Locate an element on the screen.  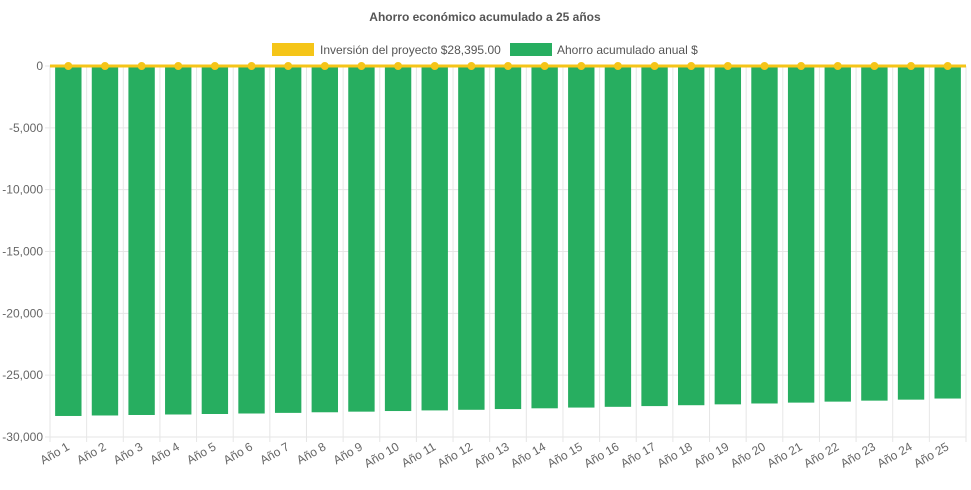
x-tick-label: Año 13 is located at coordinates (492, 454).